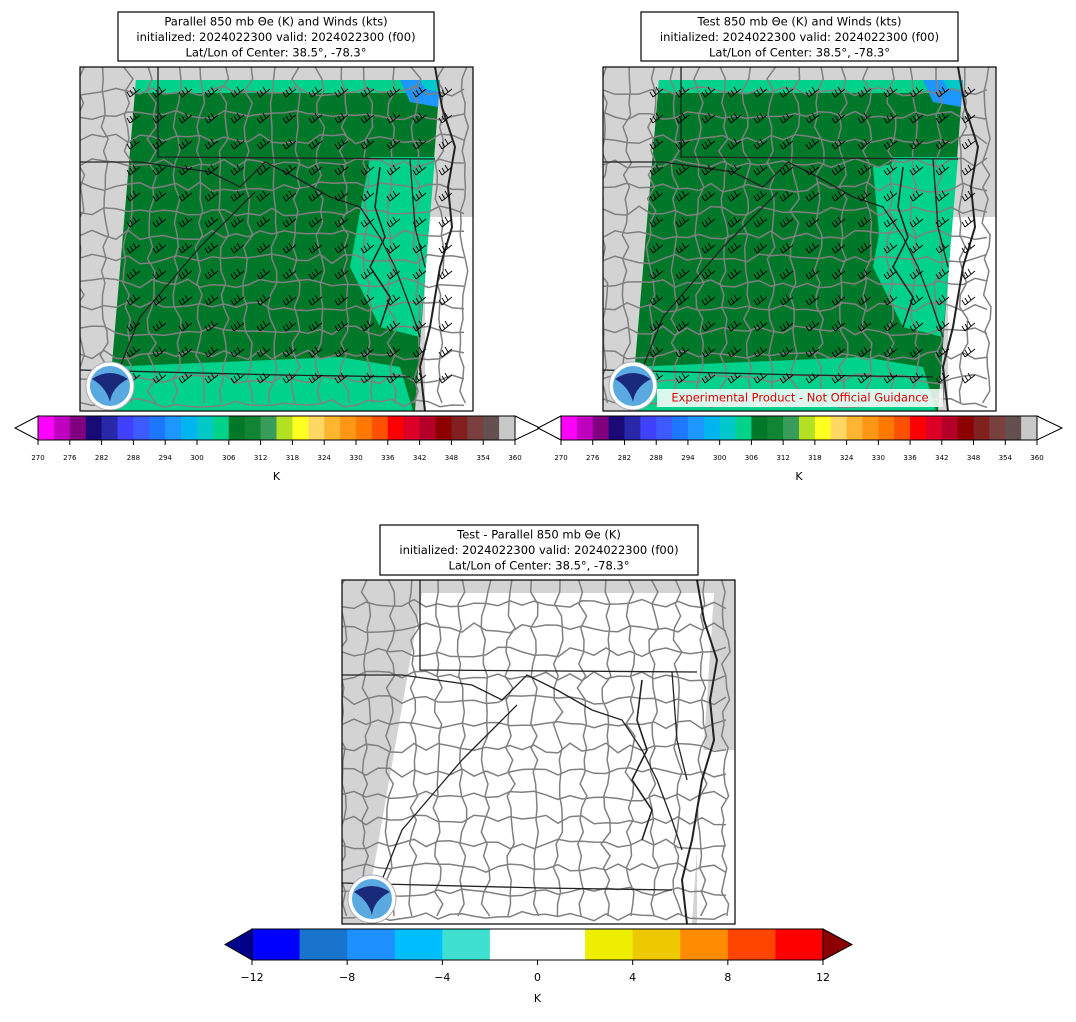 The height and width of the screenshot is (1022, 1076). I want to click on colorbar-tick-label: 8, so click(727, 977).